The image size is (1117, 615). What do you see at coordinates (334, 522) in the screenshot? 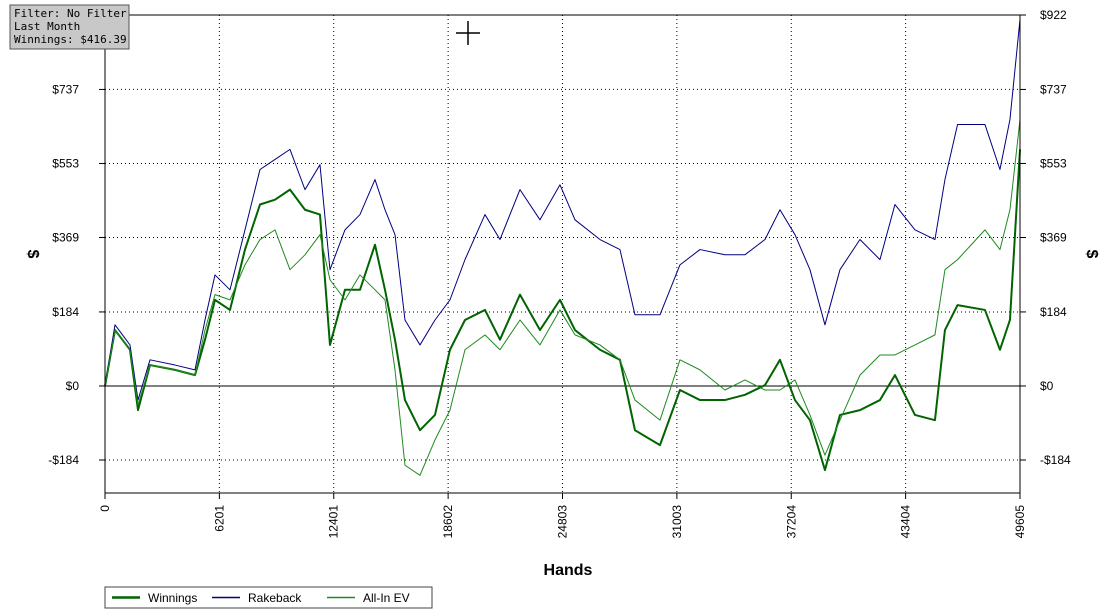
I see `x-tick-label: 12401` at bounding box center [334, 522].